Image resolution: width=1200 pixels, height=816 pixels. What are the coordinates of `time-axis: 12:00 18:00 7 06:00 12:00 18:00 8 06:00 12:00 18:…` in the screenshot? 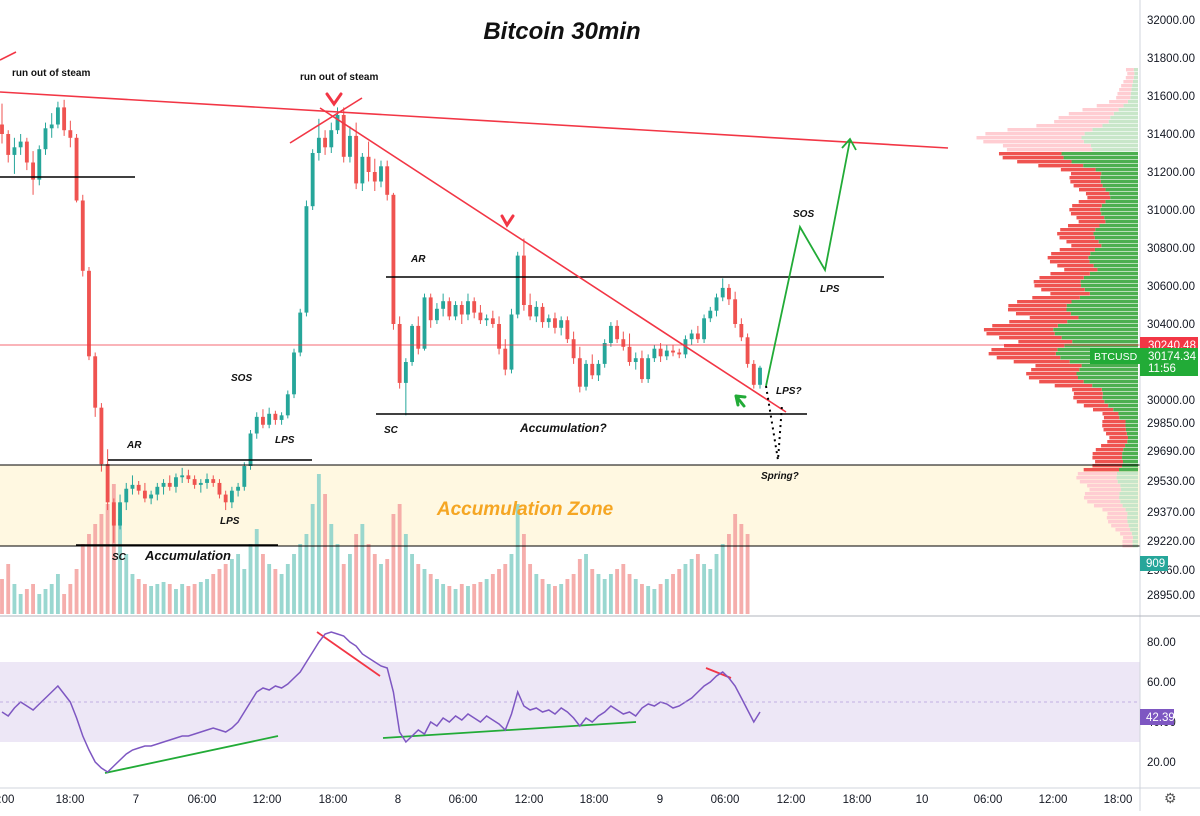 It's located at (566, 800).